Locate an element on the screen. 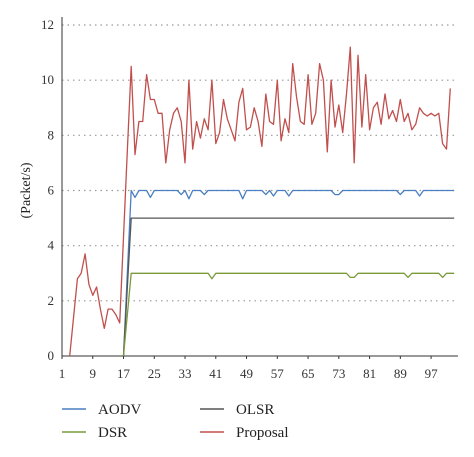 The width and height of the screenshot is (474, 457). y-tick-label: 12 is located at coordinates (47, 24).